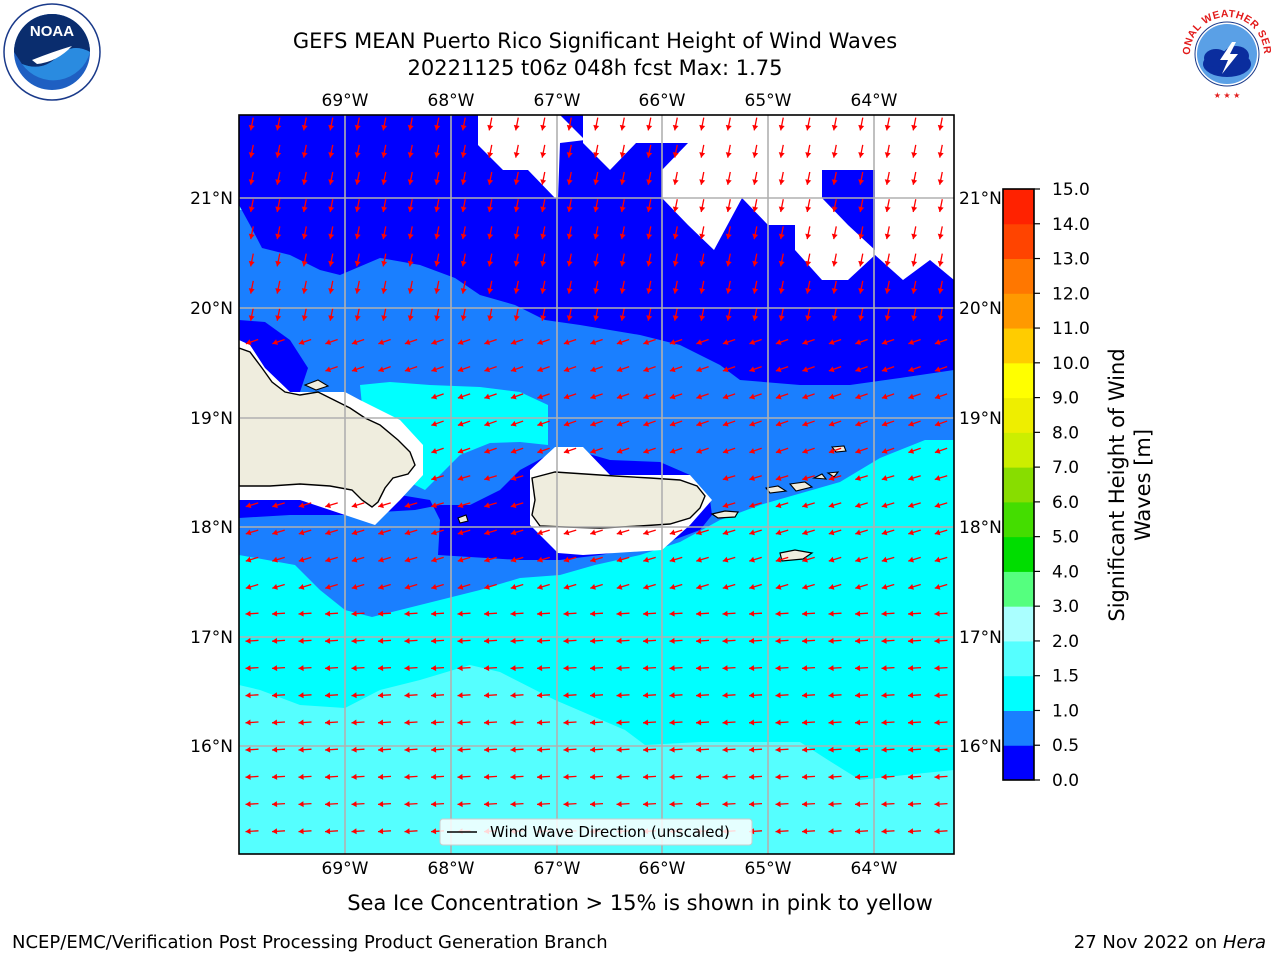  Describe the element at coordinates (1071, 294) in the screenshot. I see `colorbar-tick-label: 12.0` at that location.